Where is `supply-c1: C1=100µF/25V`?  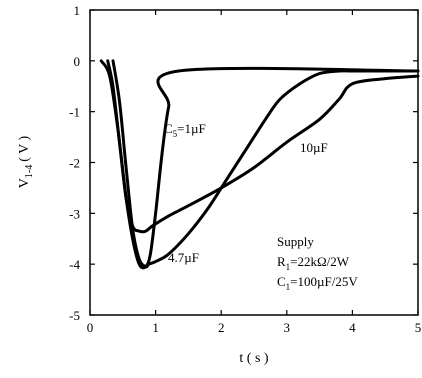 supply-c1: C1=100µF/25V is located at coordinates (317, 283).